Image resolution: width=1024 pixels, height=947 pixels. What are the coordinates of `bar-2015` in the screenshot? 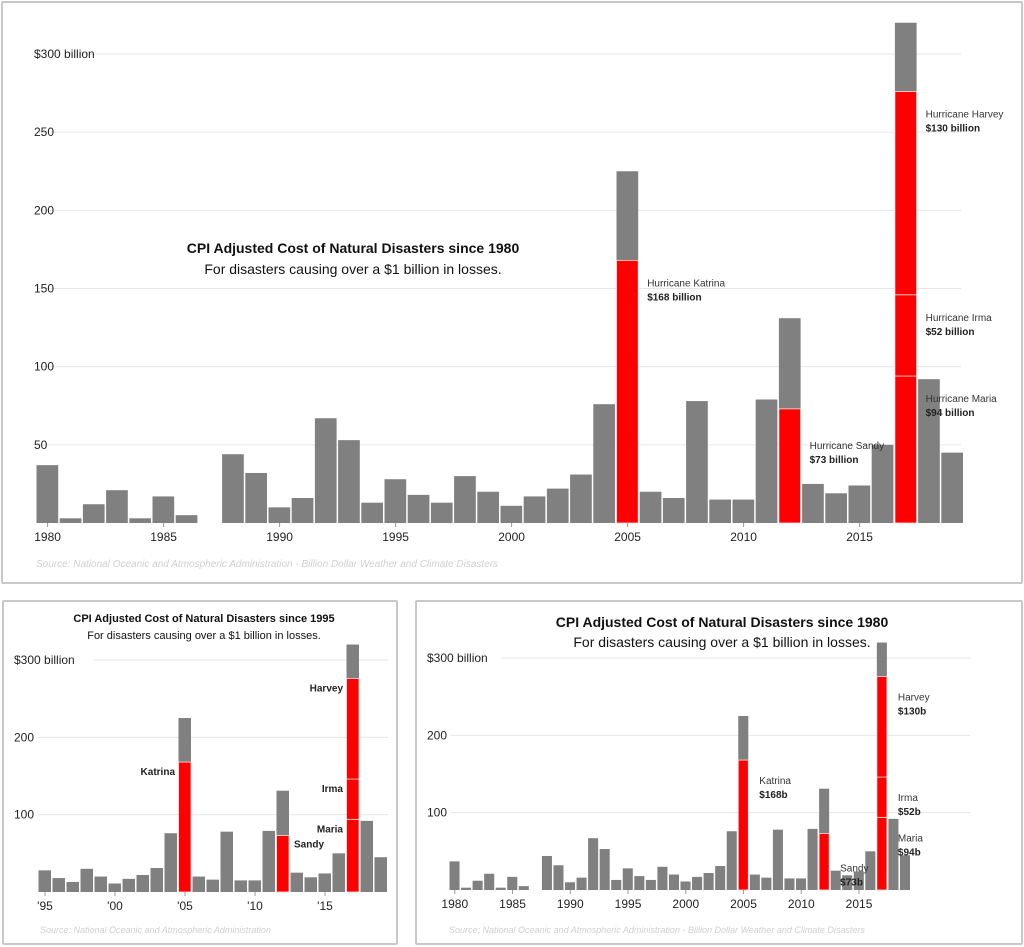 It's located at (859, 504).